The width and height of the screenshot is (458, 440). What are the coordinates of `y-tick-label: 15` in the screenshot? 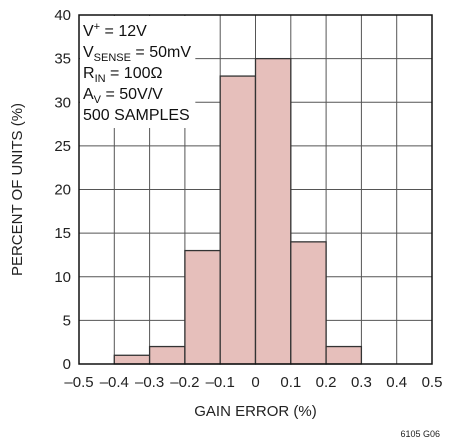 It's located at (62, 233).